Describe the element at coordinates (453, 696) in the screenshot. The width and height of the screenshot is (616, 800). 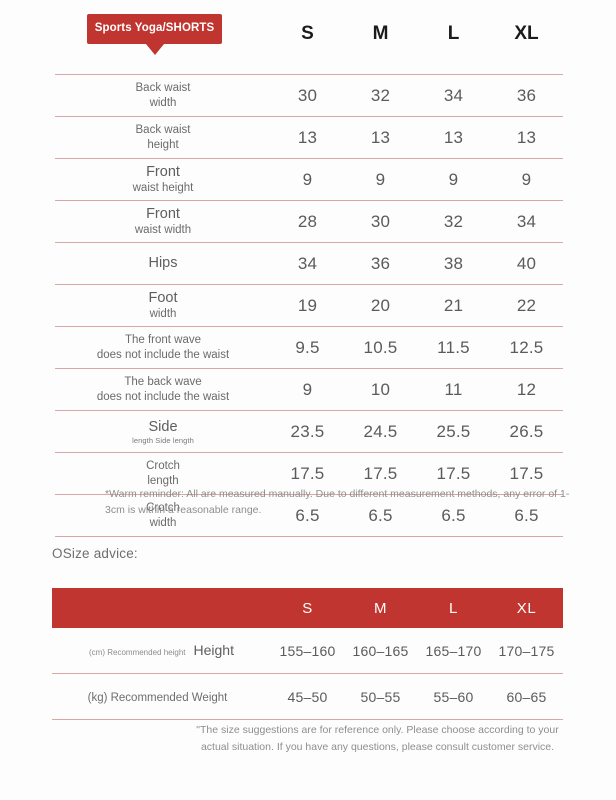
I see `cell-value: 55–60` at that location.